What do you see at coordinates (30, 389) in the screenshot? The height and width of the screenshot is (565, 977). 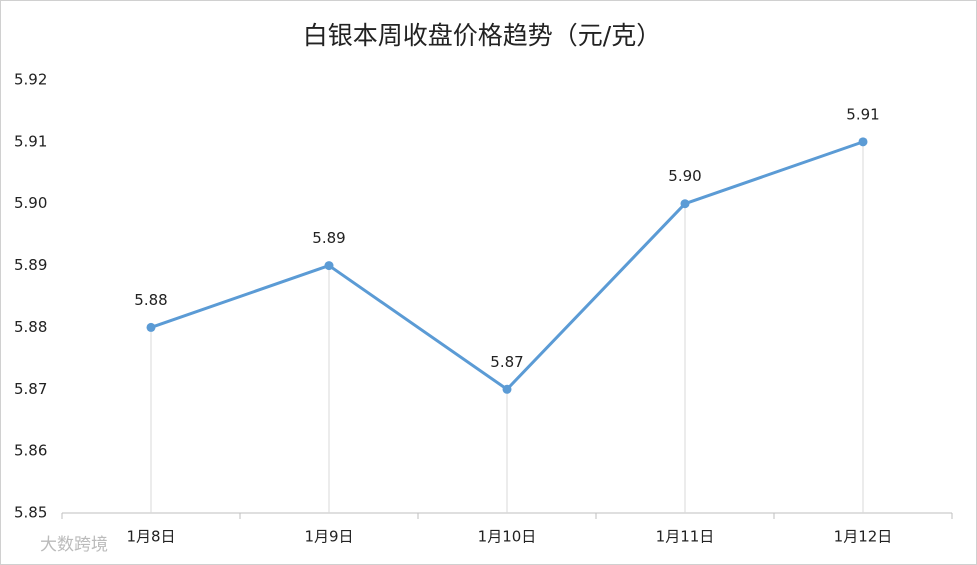 I see `y-tick-label: 5.87` at bounding box center [30, 389].